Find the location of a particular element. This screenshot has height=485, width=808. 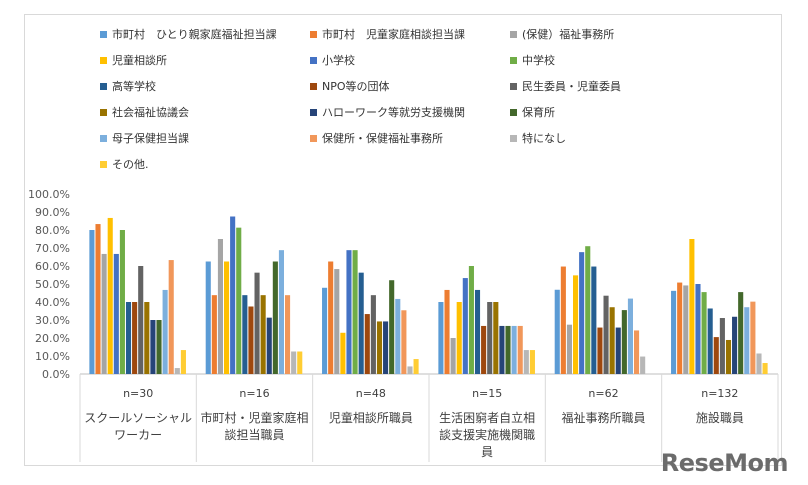

y-tick-label: 10.0% is located at coordinates (52, 356).